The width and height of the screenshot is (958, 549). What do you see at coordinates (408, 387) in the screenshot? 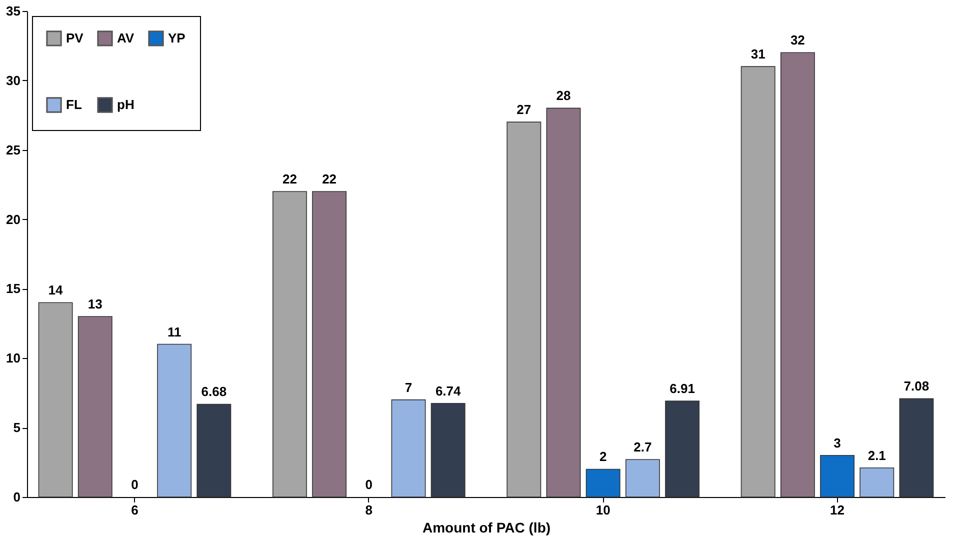
I see `data-label: 7` at bounding box center [408, 387].